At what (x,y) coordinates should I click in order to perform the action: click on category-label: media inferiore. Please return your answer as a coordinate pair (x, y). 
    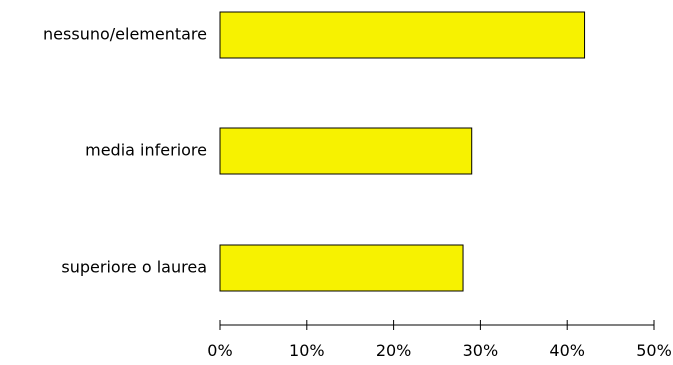
    Looking at the image, I should click on (146, 150).